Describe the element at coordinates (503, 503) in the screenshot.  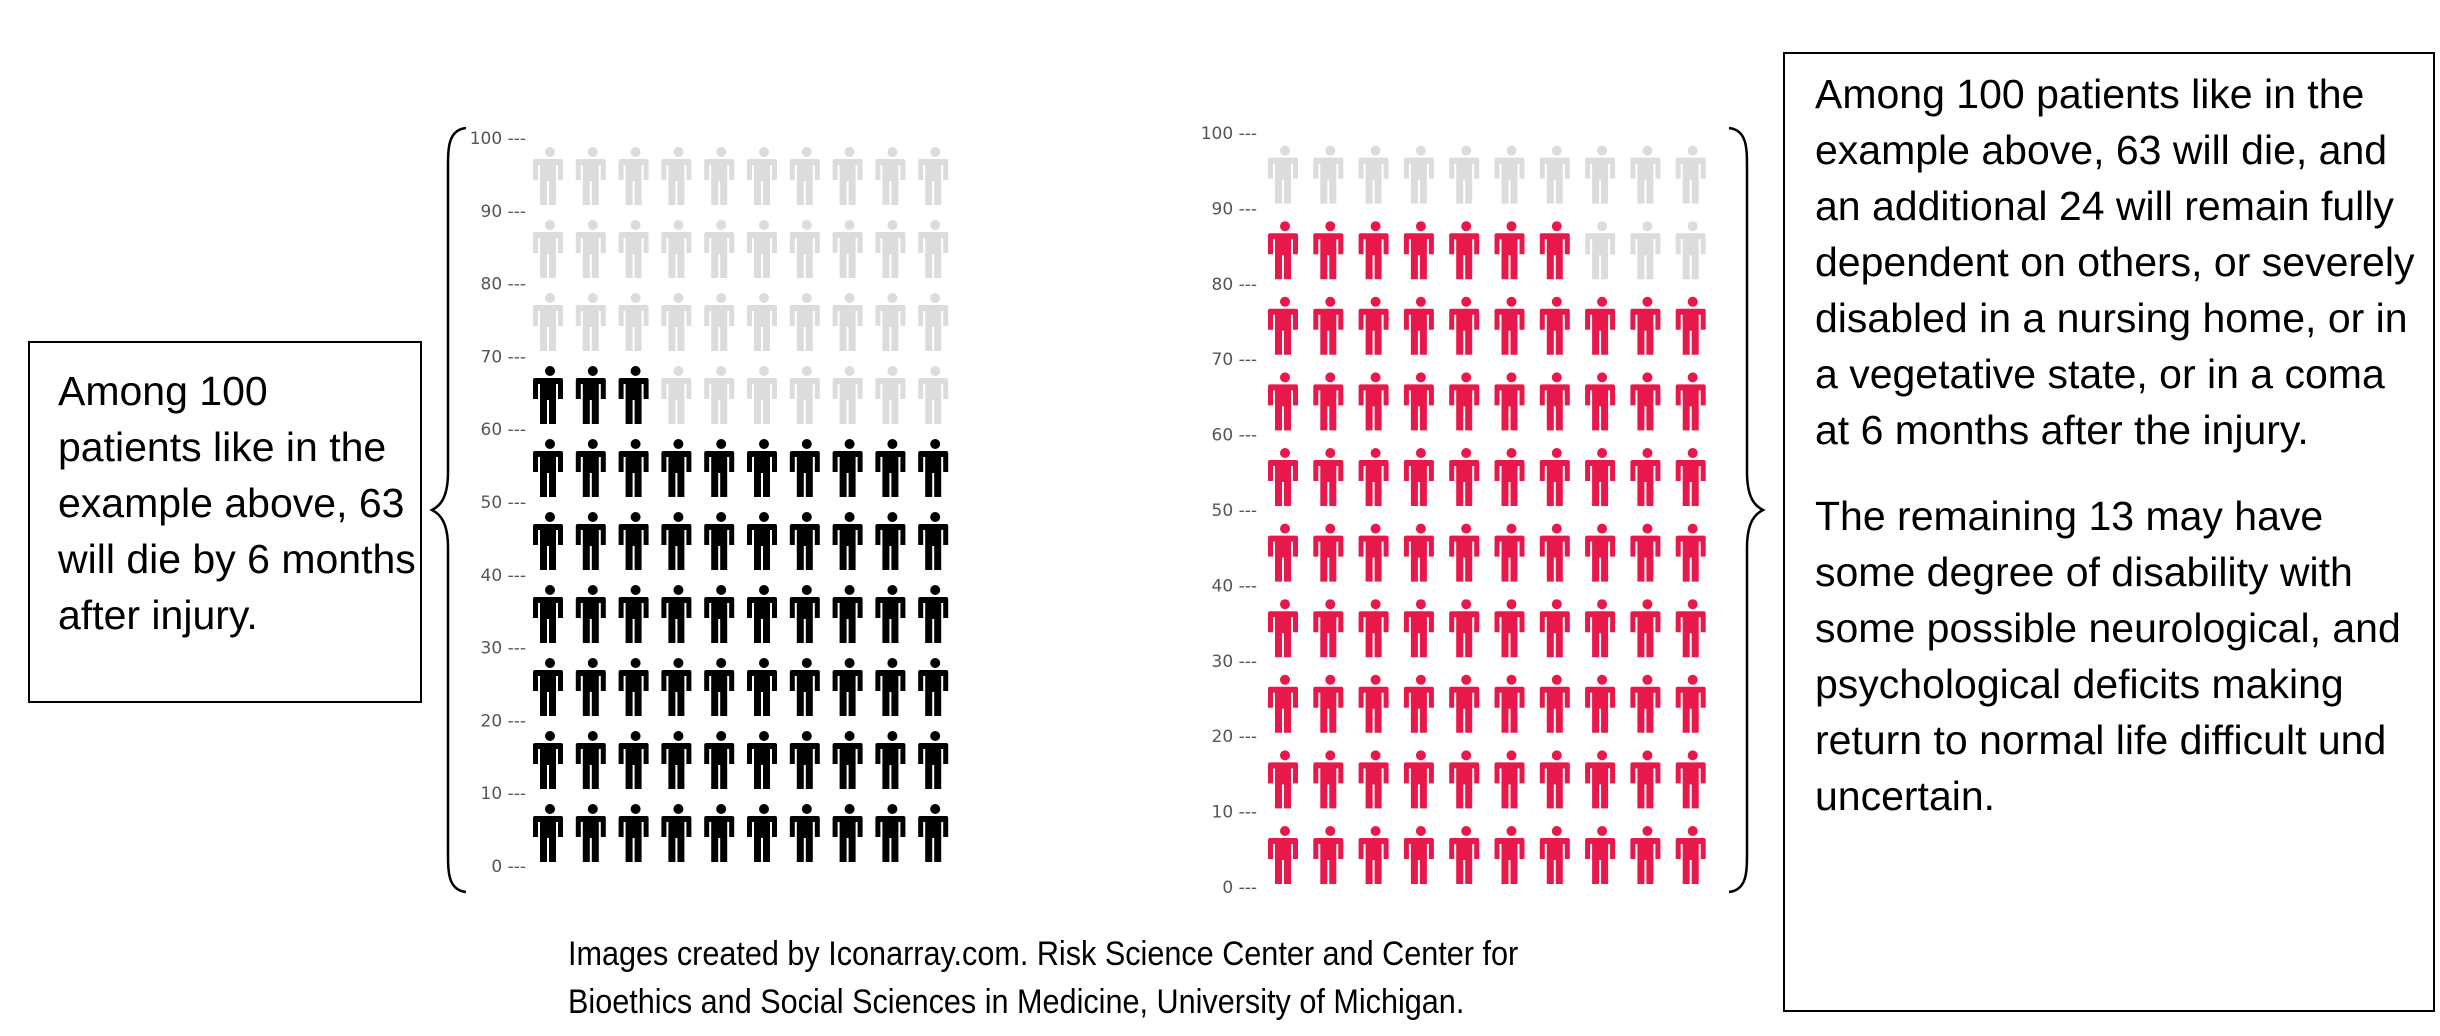
I see `left-chart-y-tick-50: 50 ---` at that location.